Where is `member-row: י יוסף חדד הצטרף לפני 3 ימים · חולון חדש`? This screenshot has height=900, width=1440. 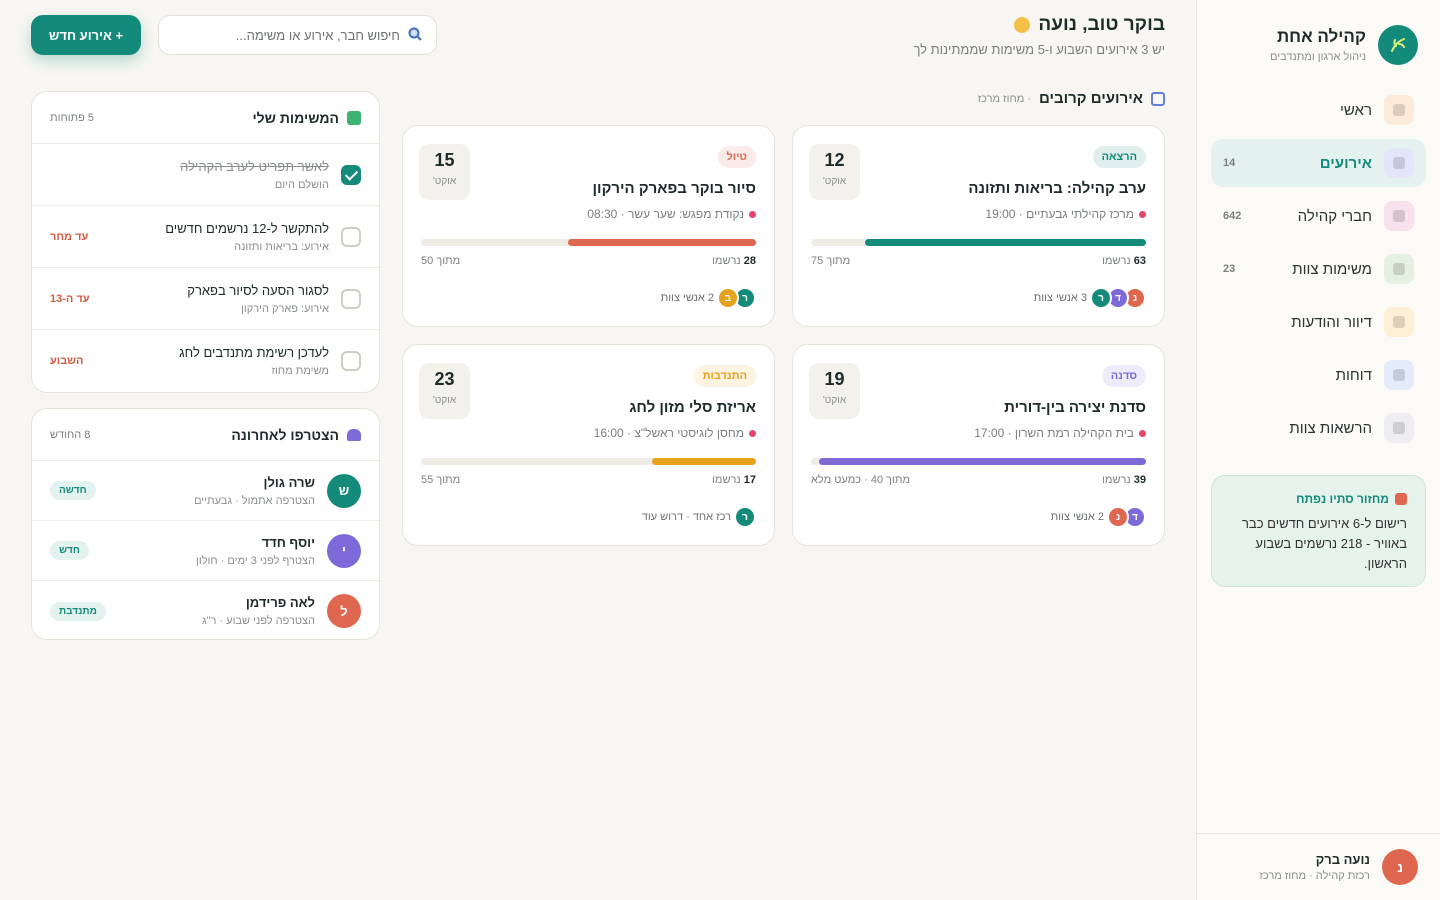
member-row: י יוסף חדד הצטרף לפני 3 ימים · חולון חדש is located at coordinates (205, 551).